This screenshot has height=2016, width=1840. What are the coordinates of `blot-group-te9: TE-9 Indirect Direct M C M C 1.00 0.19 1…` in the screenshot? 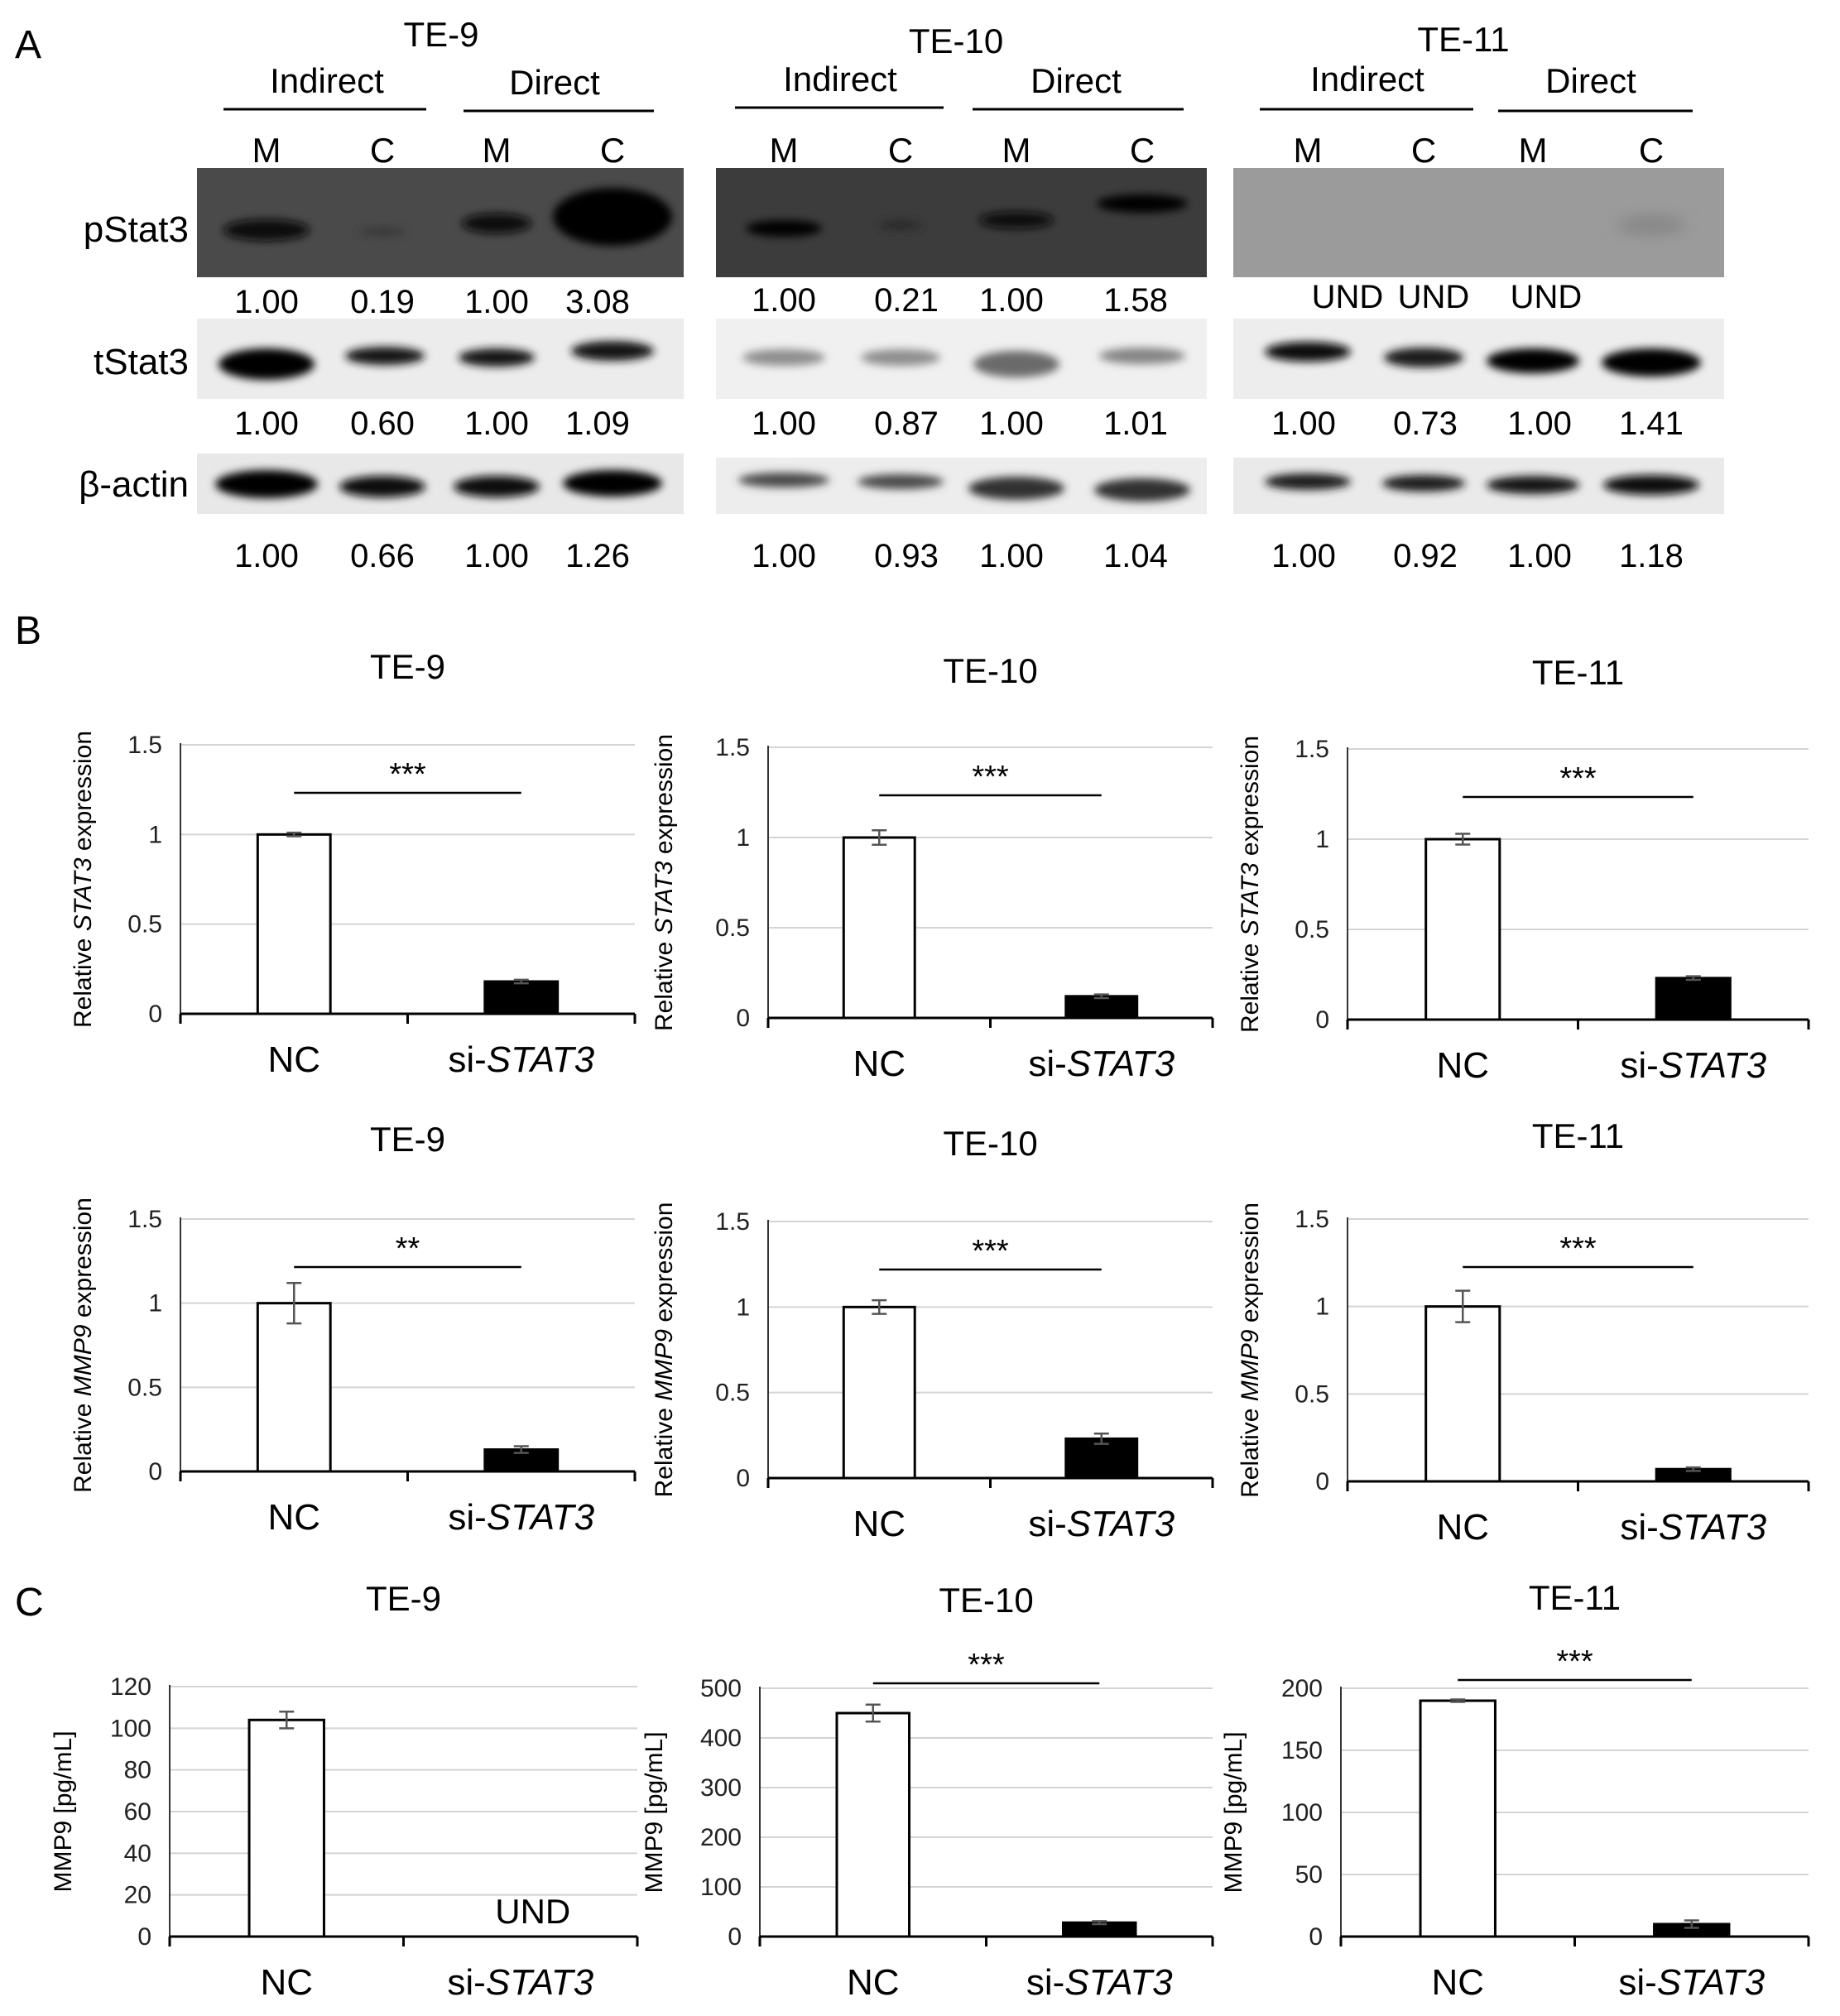 It's located at (440, 294).